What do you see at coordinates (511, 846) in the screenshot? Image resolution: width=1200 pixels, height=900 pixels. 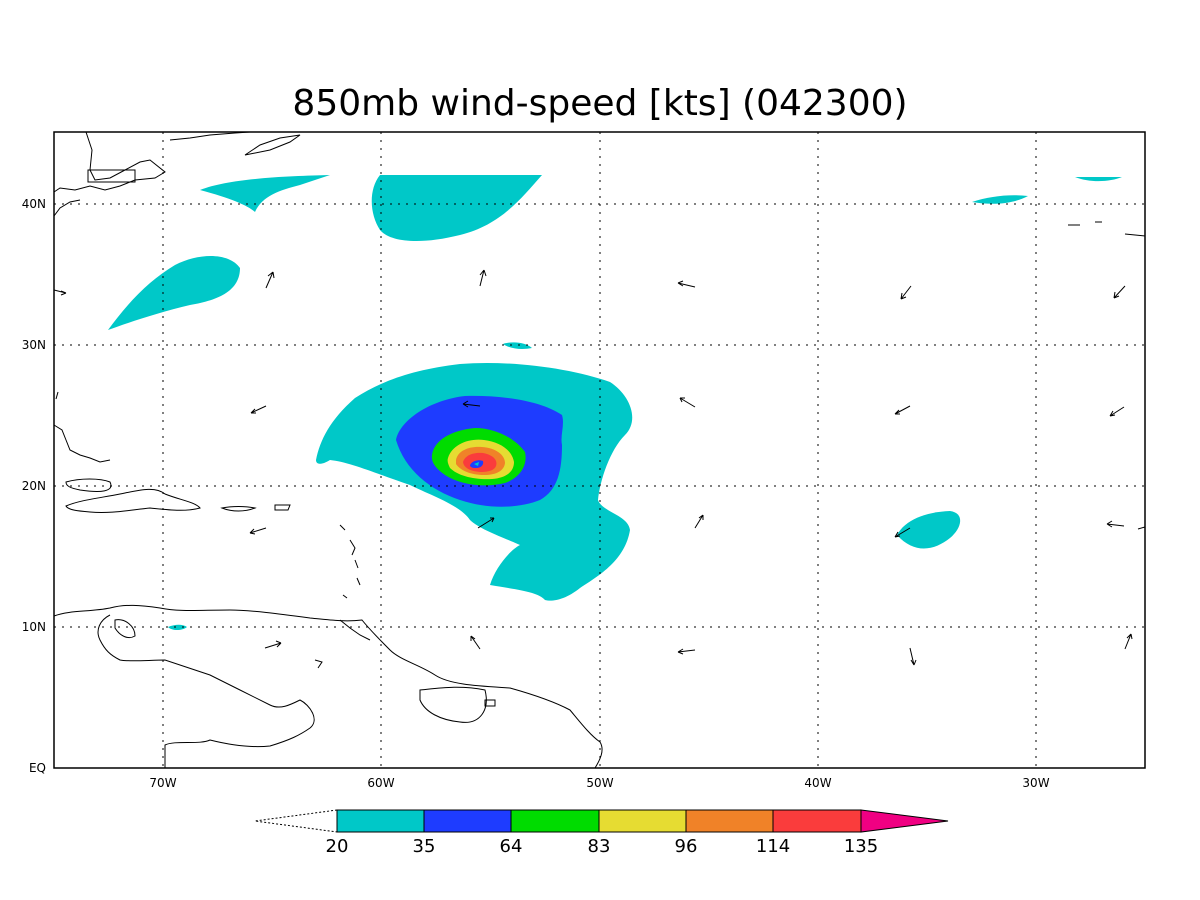 I see `colorbar-label: 64` at bounding box center [511, 846].